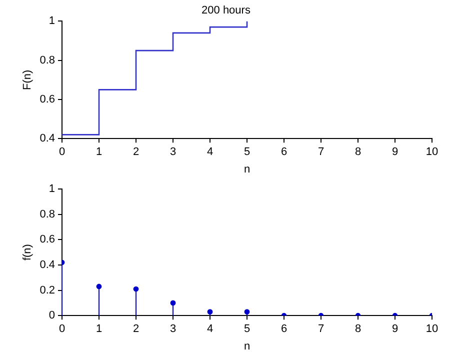  I want to click on chart-title: 200 hours, so click(226, 10).